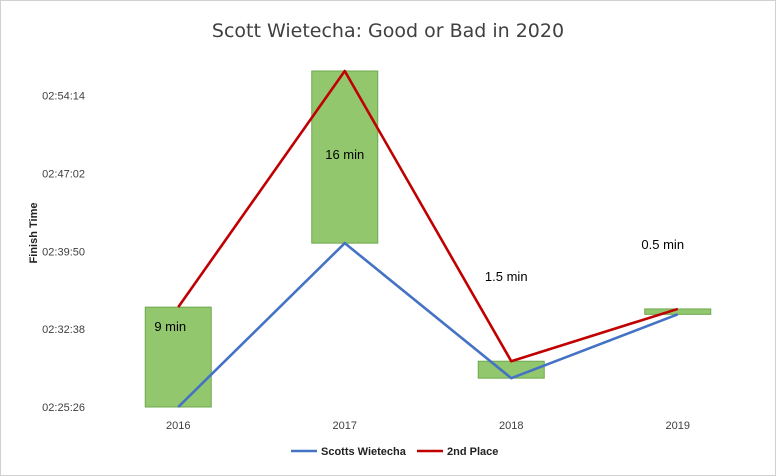 The width and height of the screenshot is (776, 476). What do you see at coordinates (472, 452) in the screenshot?
I see `legend-label-2nd-place: 2nd Place` at bounding box center [472, 452].